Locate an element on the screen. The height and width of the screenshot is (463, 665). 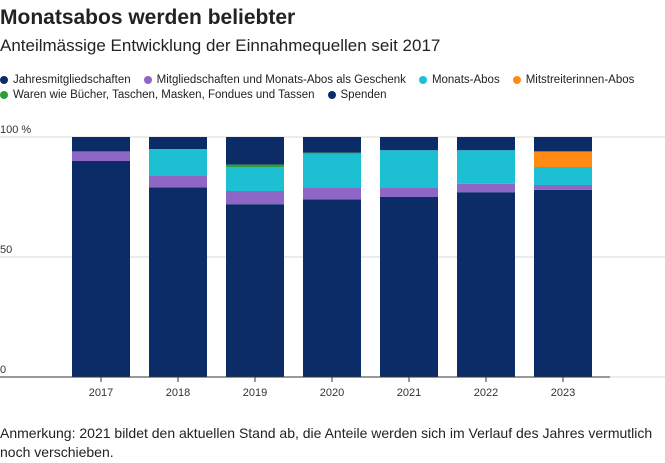
bar-segment-mitgliedschaften-und-monats-abos-als-geschenk-2019 is located at coordinates (255, 198).